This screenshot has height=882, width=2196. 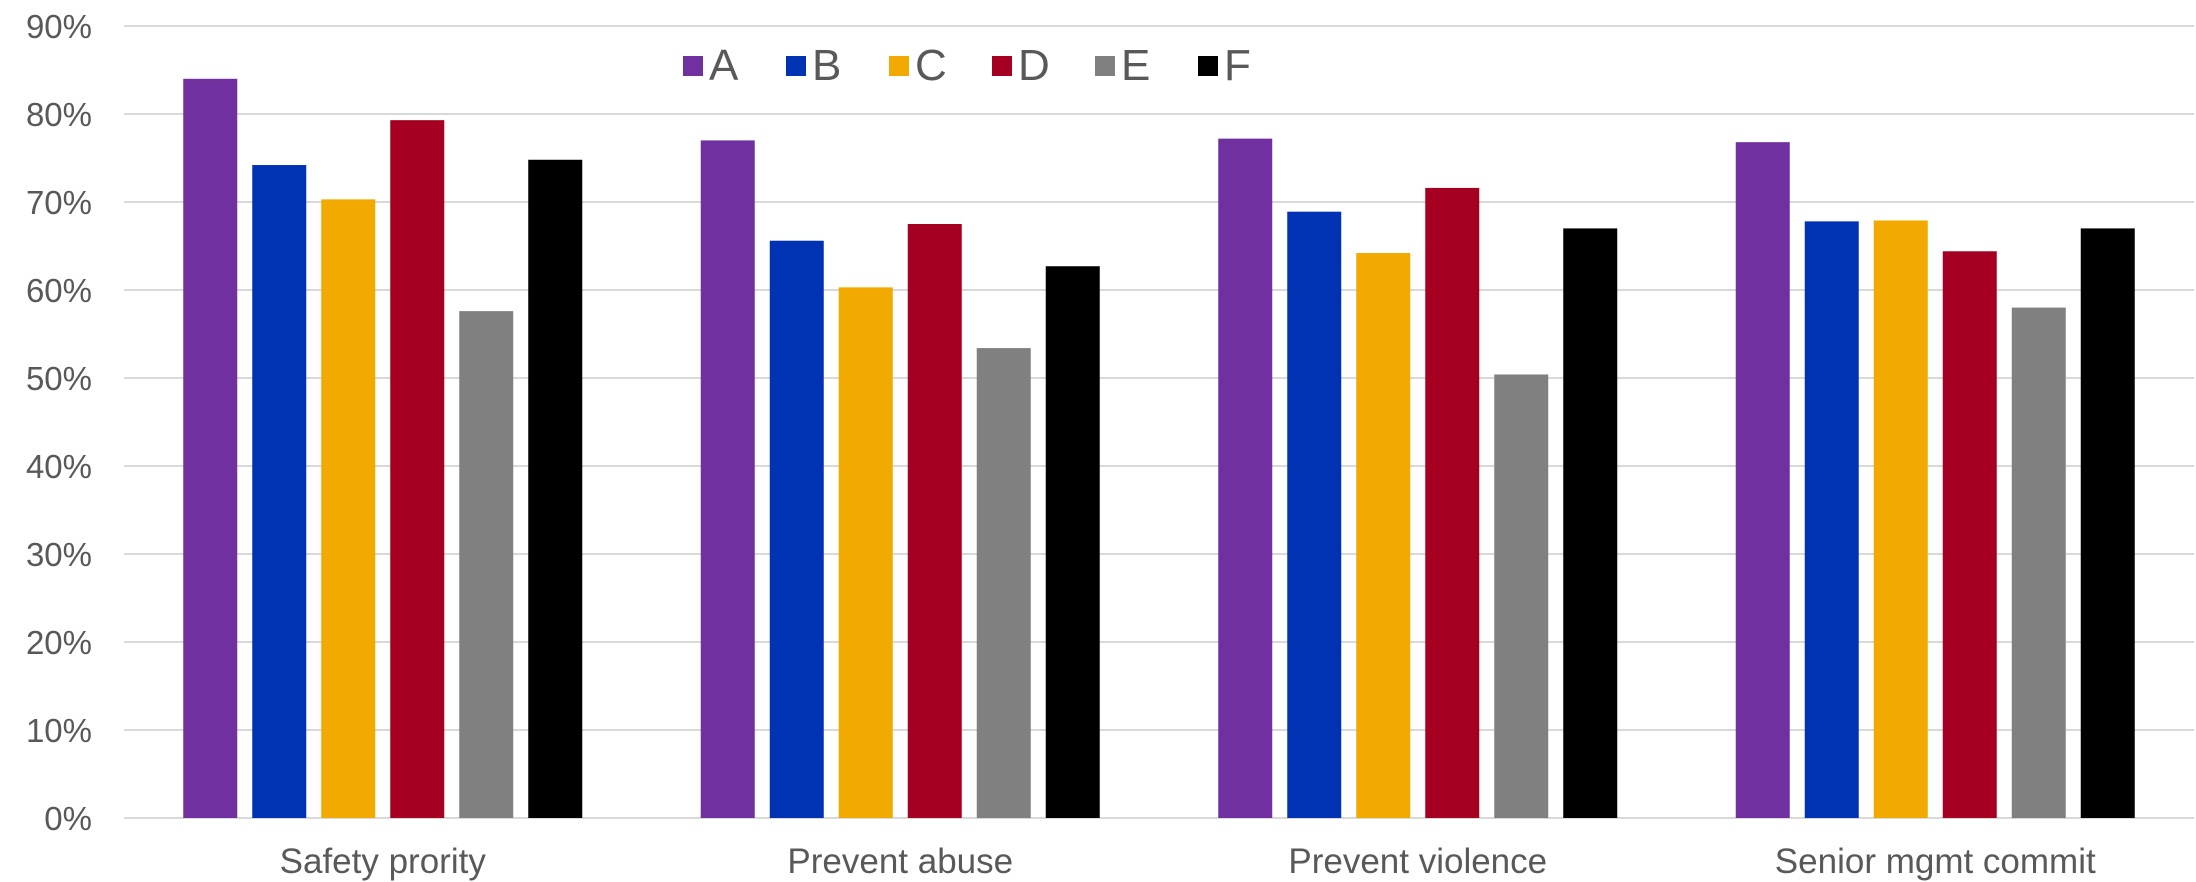 What do you see at coordinates (1208, 66) in the screenshot?
I see `legend-swatch-f` at bounding box center [1208, 66].